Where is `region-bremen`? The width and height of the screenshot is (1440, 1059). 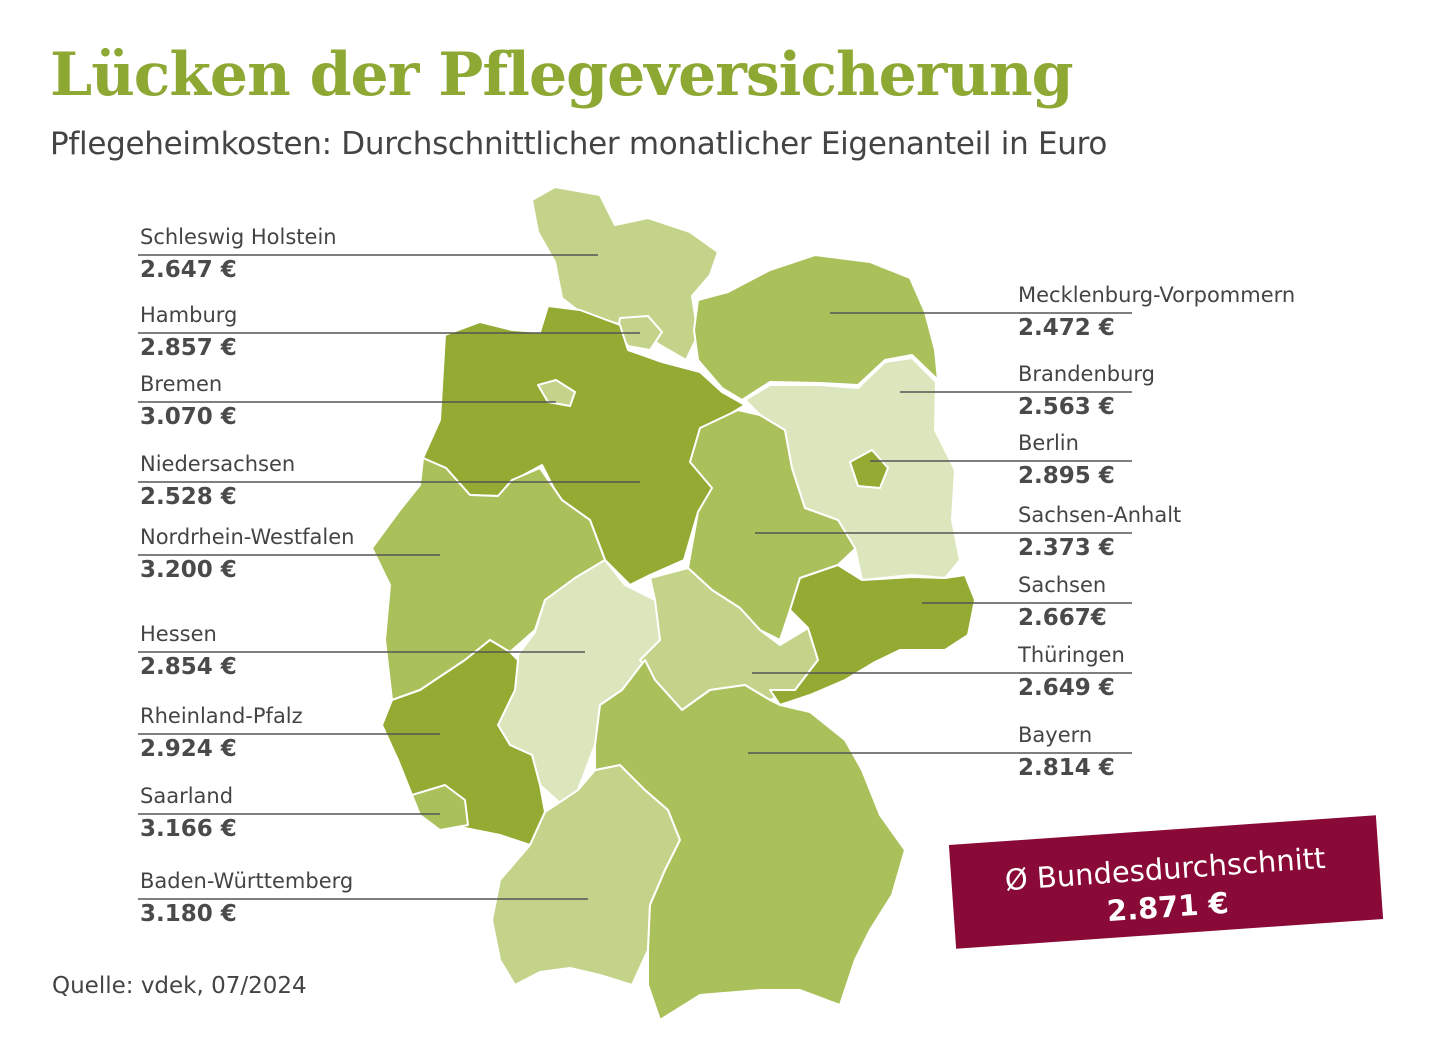 region-bremen is located at coordinates (556, 393).